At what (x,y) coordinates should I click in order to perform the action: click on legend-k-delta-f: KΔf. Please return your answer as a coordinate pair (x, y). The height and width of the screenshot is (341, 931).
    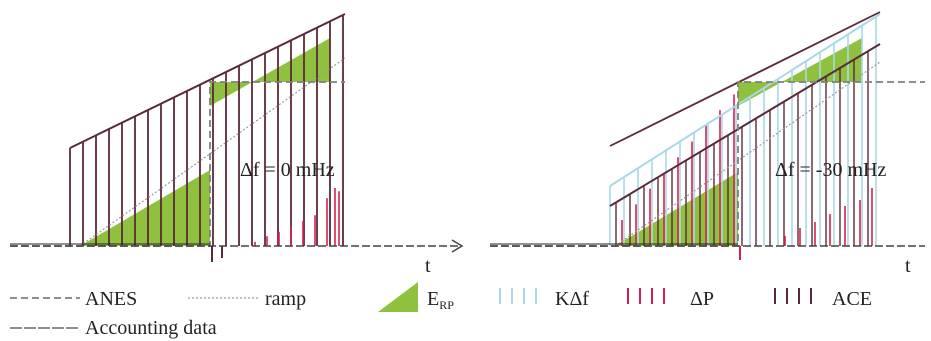
    Looking at the image, I should click on (544, 299).